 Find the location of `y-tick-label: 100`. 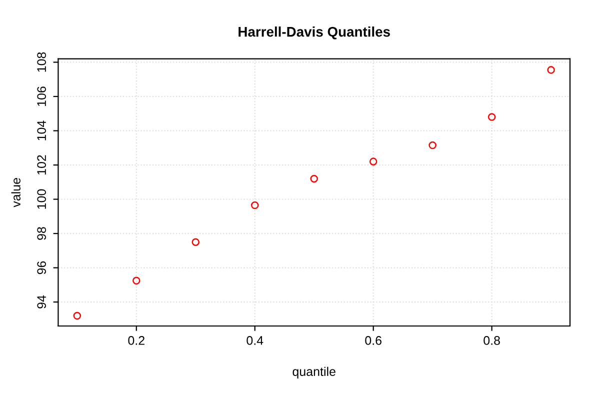

y-tick-label: 100 is located at coordinates (41, 199).